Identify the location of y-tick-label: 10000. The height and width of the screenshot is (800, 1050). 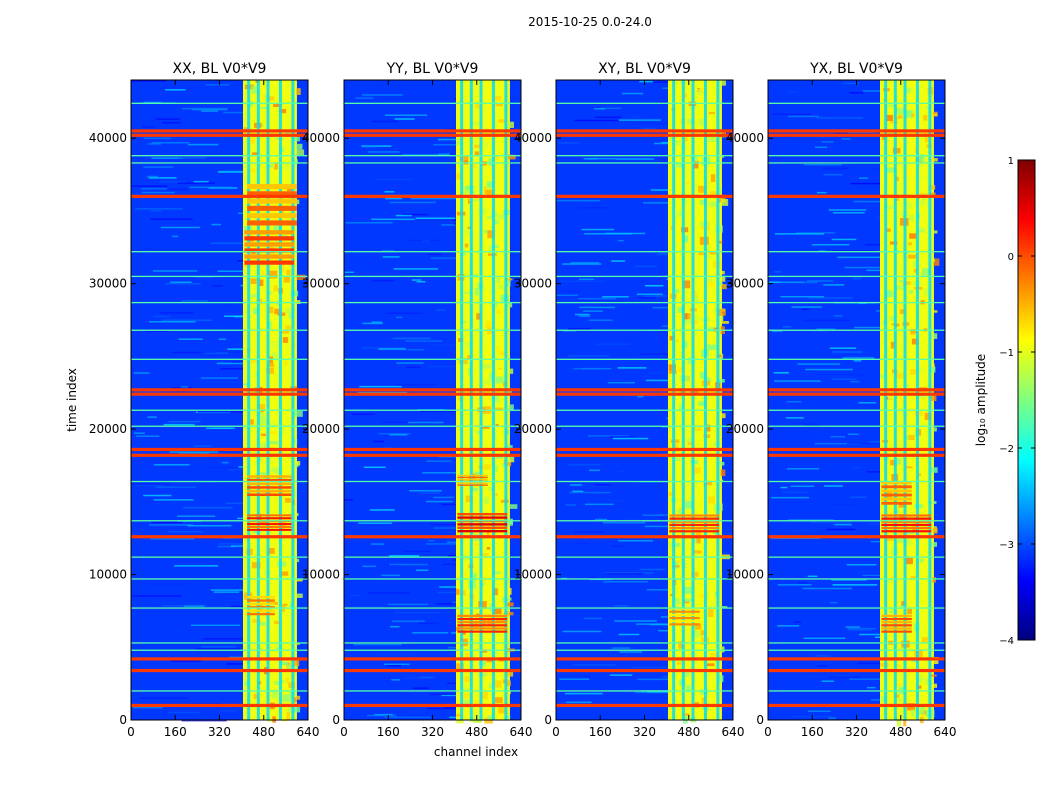
(108, 575).